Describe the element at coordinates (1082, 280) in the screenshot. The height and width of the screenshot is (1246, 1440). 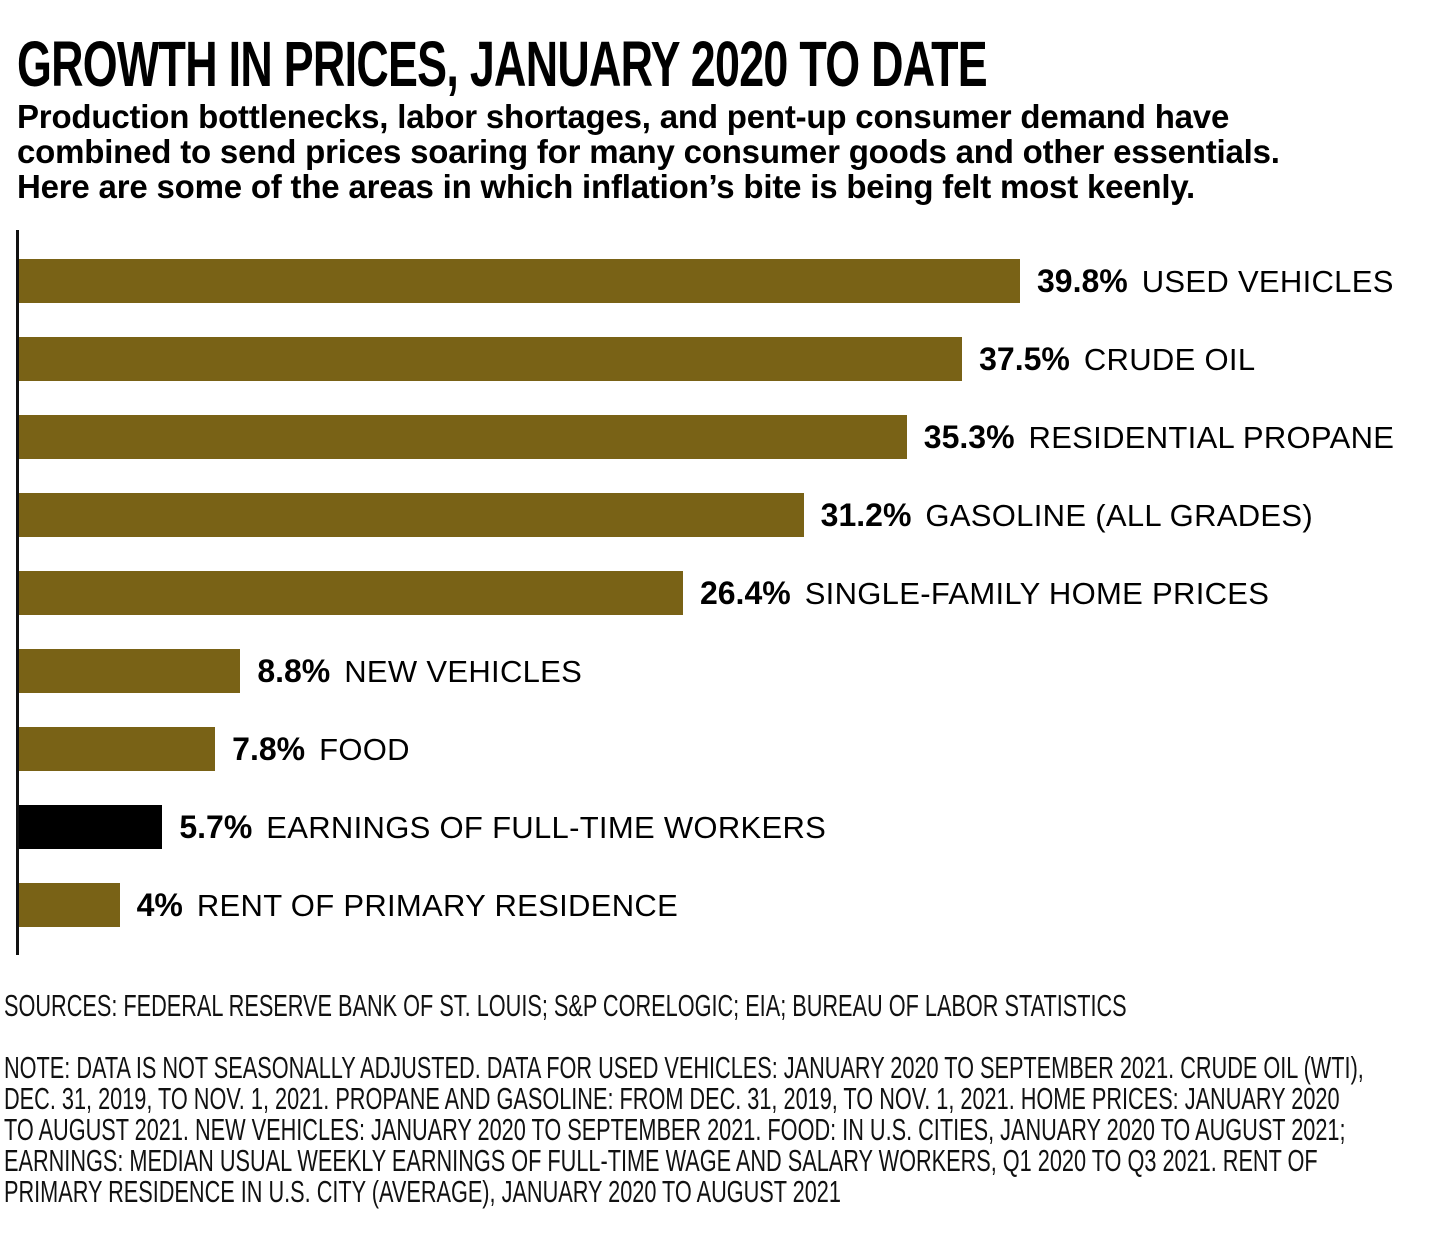
I see `bar-value-label: 39.8%` at that location.